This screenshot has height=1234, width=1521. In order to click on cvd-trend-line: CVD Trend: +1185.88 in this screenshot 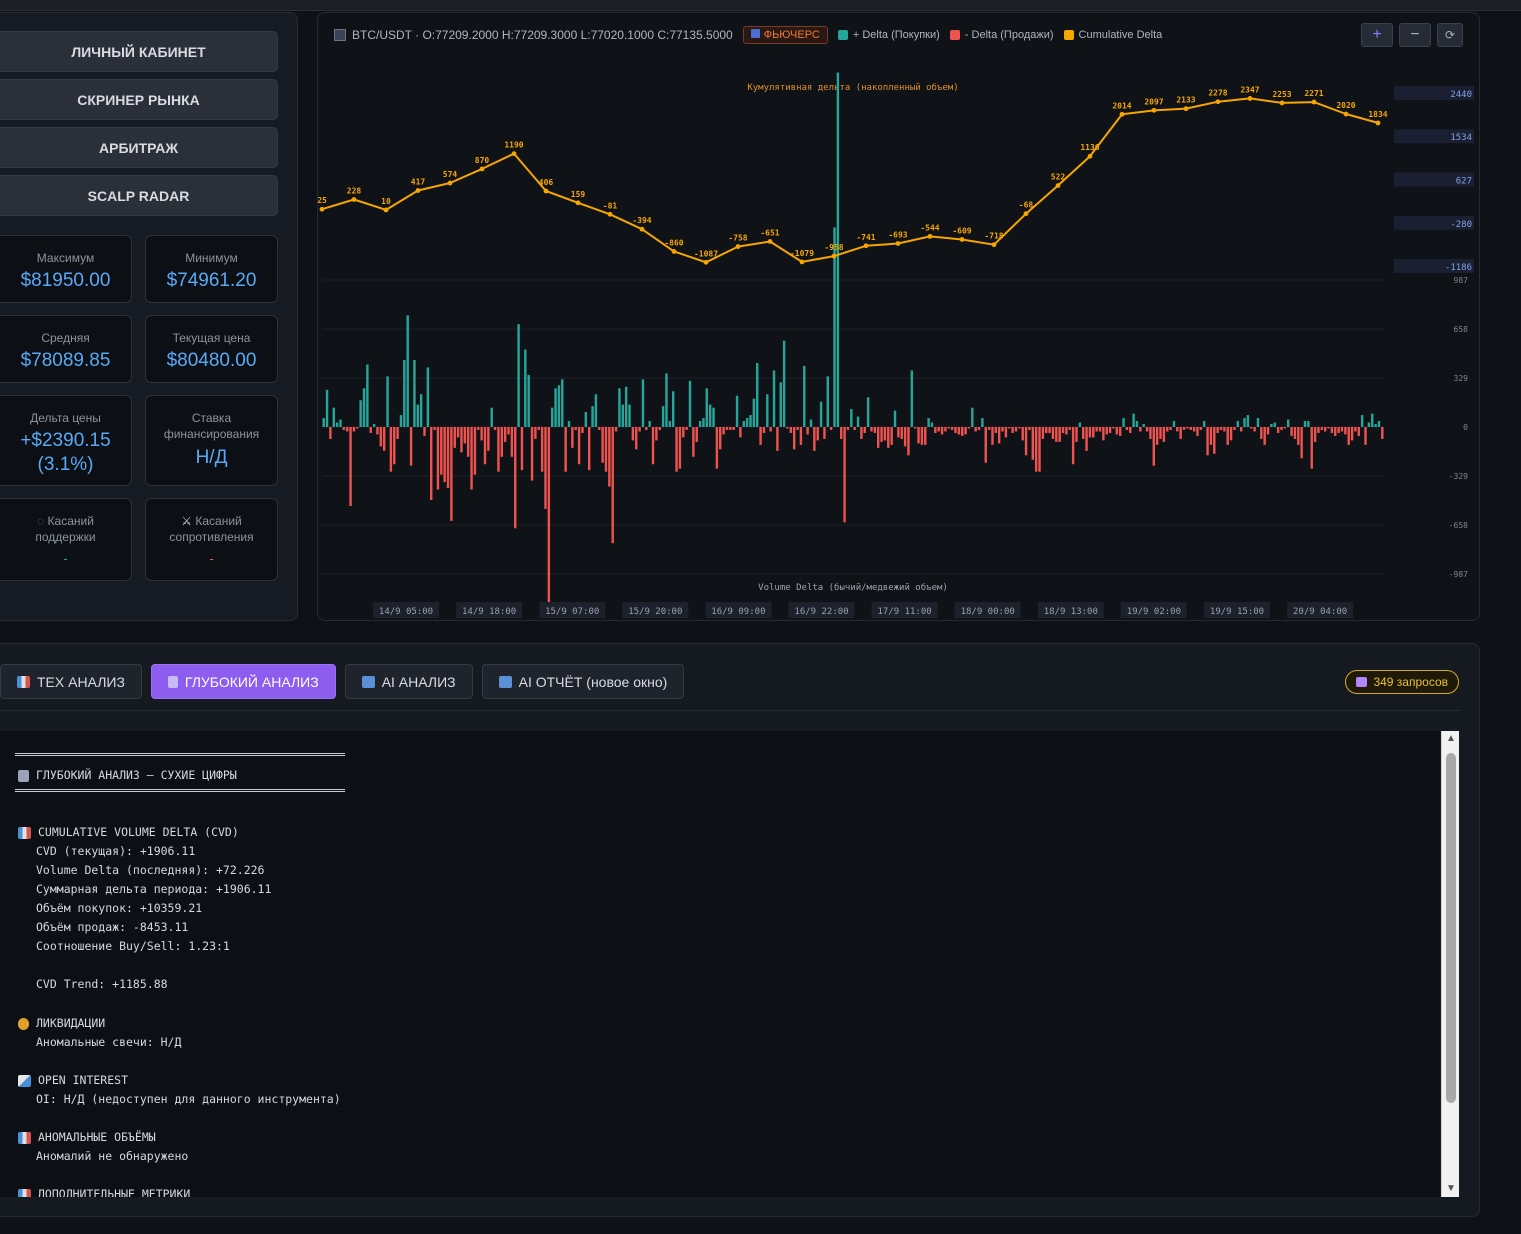, I will do `click(102, 984)`.